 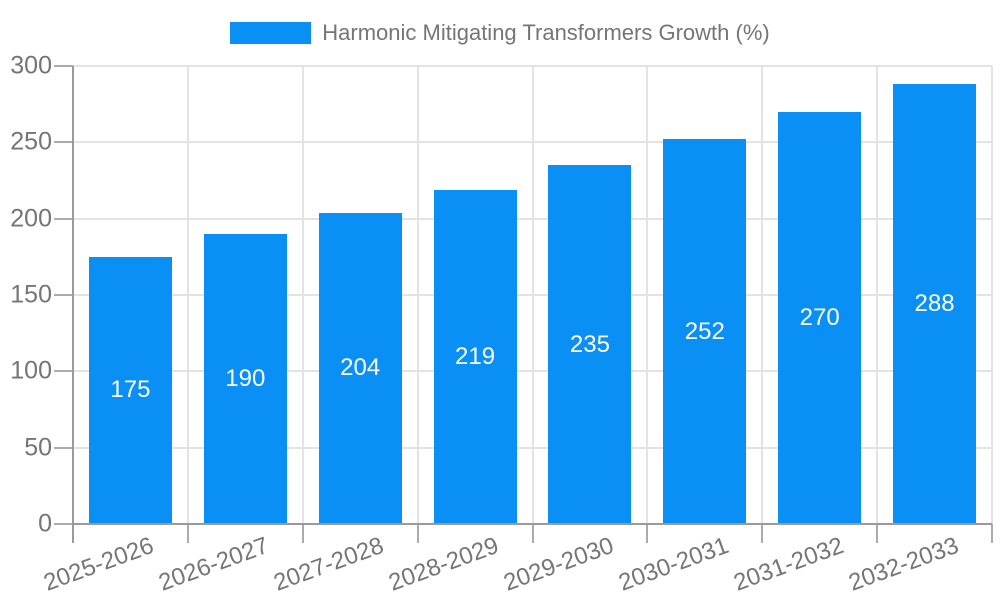 What do you see at coordinates (31, 65) in the screenshot?
I see `y-tick-label: 300` at bounding box center [31, 65].